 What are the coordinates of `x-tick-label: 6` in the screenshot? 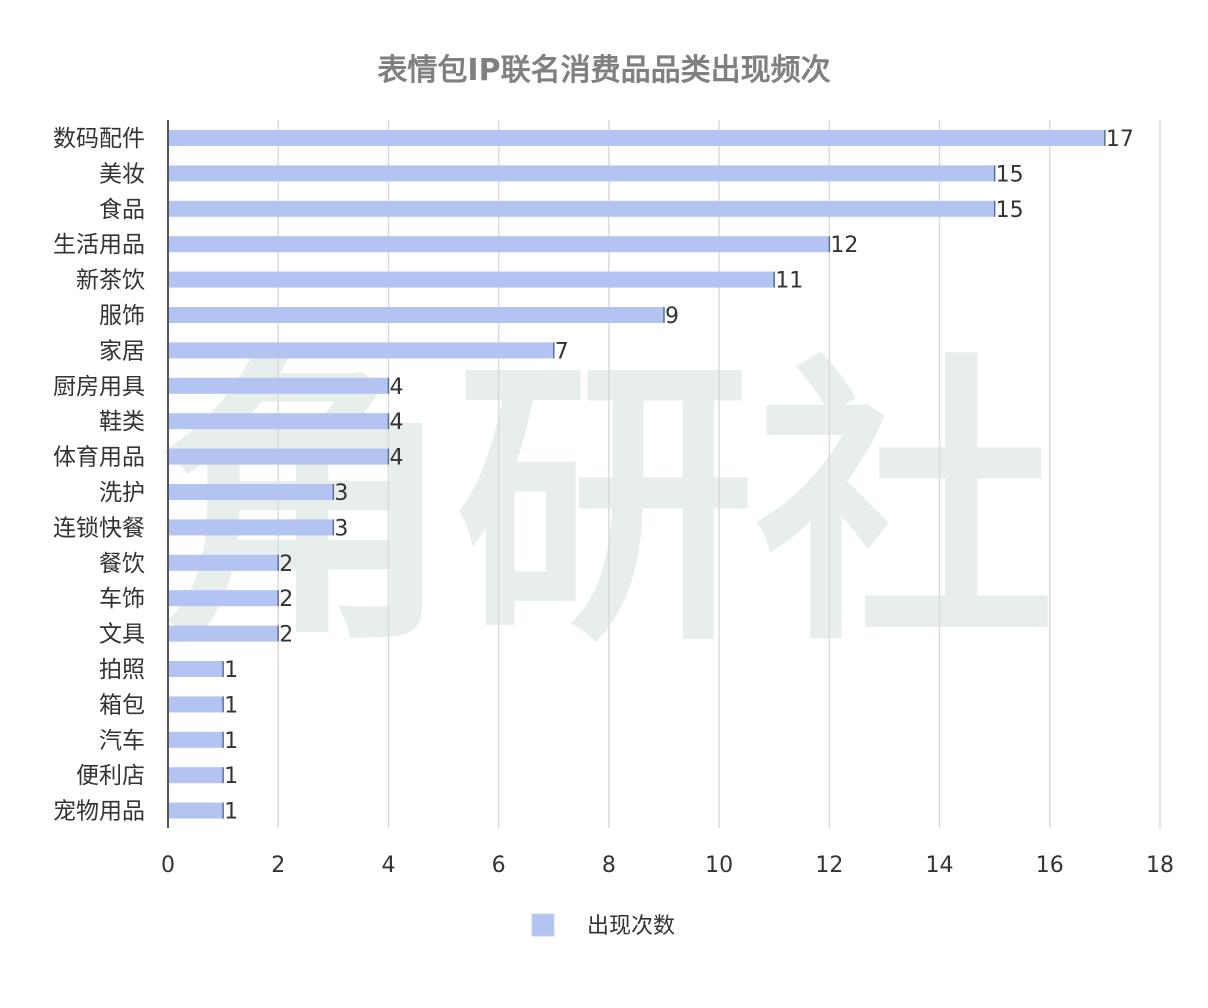 It's located at (499, 865).